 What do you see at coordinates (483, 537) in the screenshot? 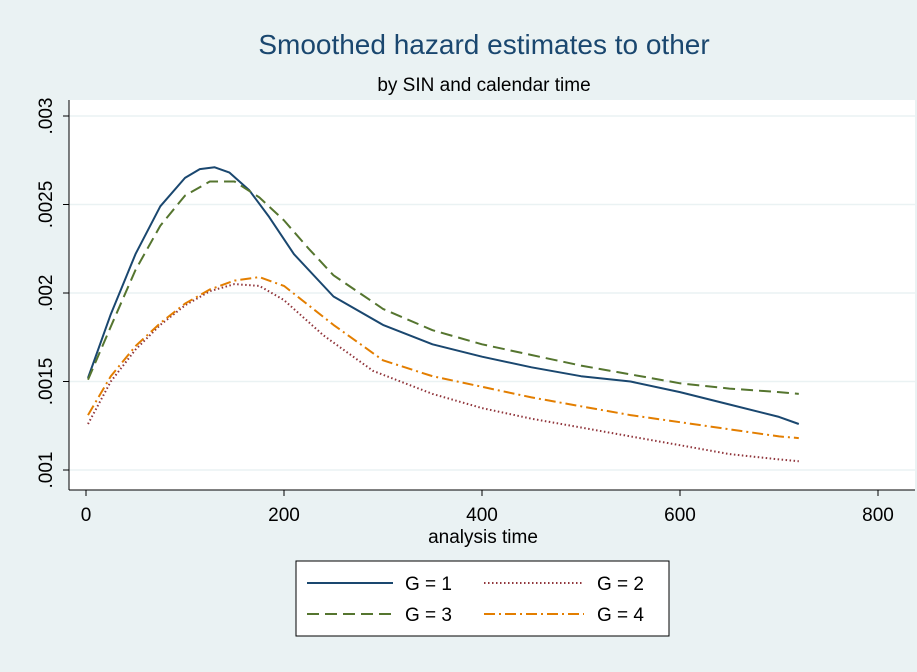
I see `x-axis-label: analysis time` at bounding box center [483, 537].